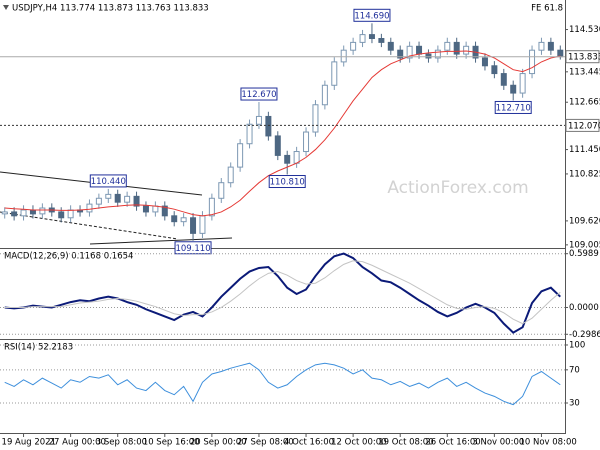 The height and width of the screenshot is (450, 600). Describe the element at coordinates (358, 443) in the screenshot. I see `x-tick-label: 12 Oct 00:00` at that location.